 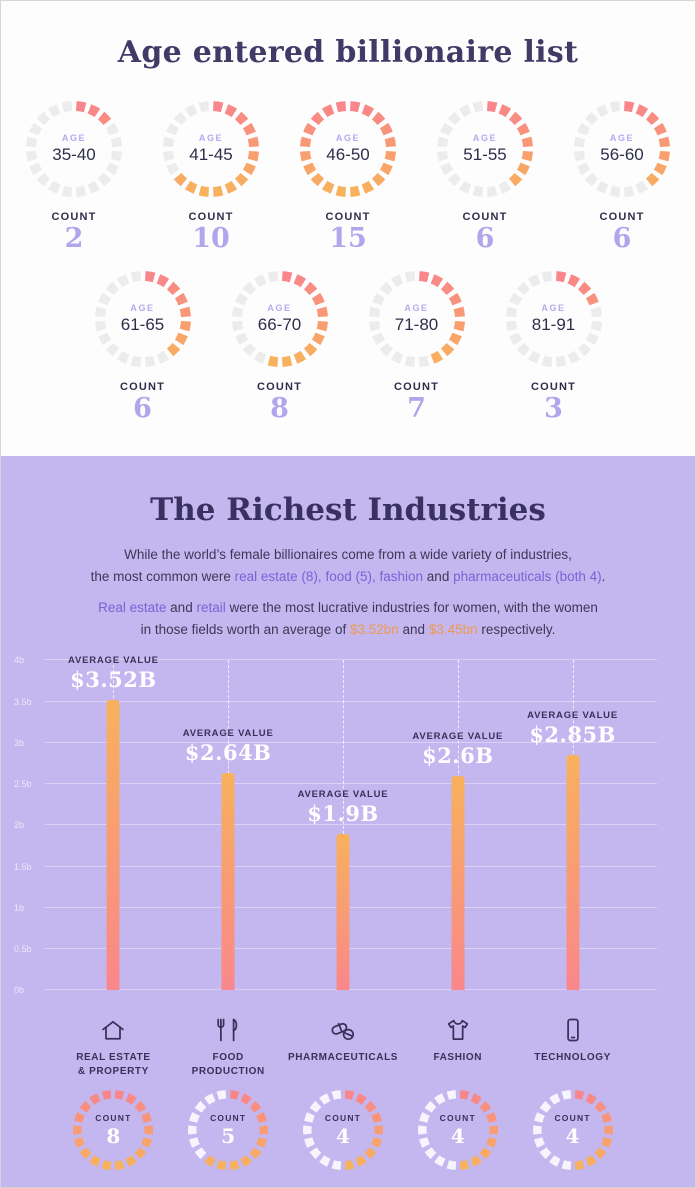 What do you see at coordinates (142, 324) in the screenshot?
I see `age-range-value: 61-65` at bounding box center [142, 324].